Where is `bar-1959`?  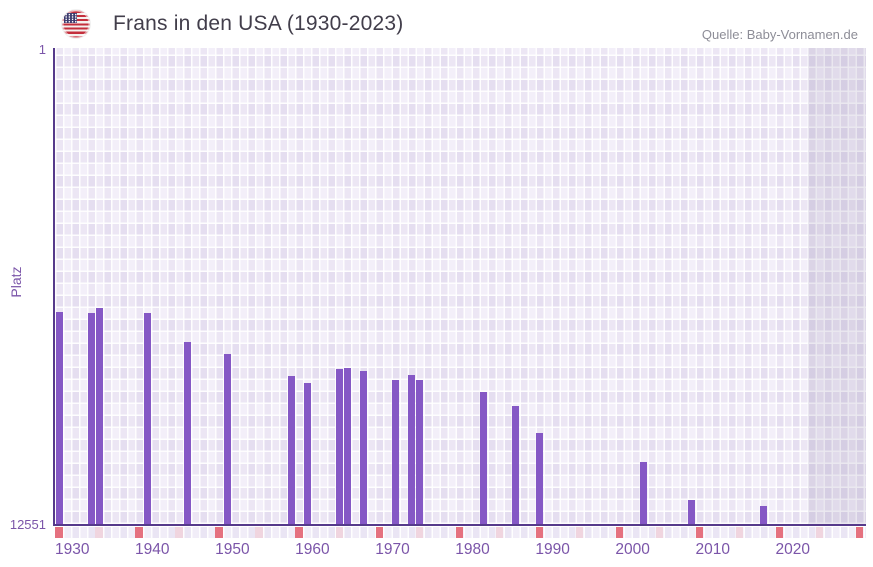 bar-1959 is located at coordinates (291, 450).